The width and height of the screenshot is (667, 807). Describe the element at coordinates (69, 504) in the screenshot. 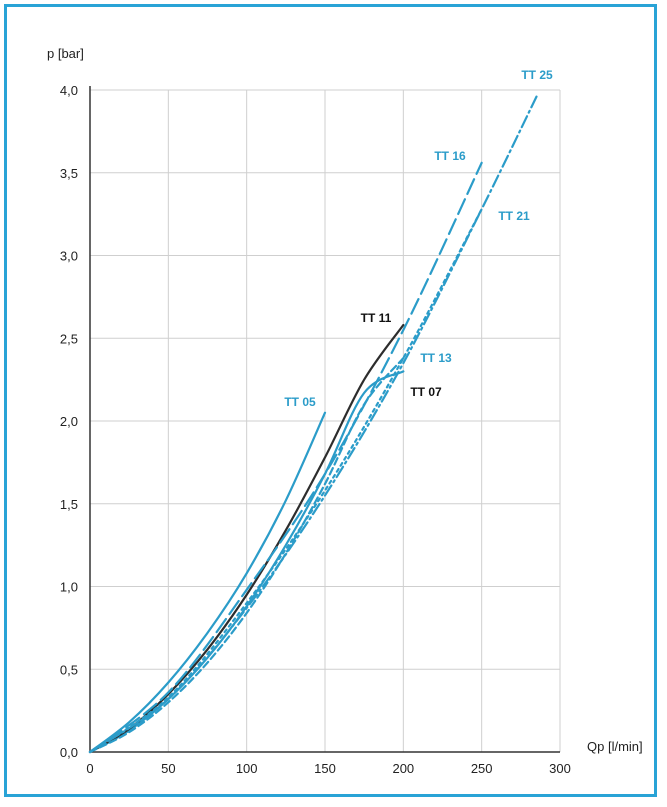

I see `y-tick-label: 1,5` at that location.